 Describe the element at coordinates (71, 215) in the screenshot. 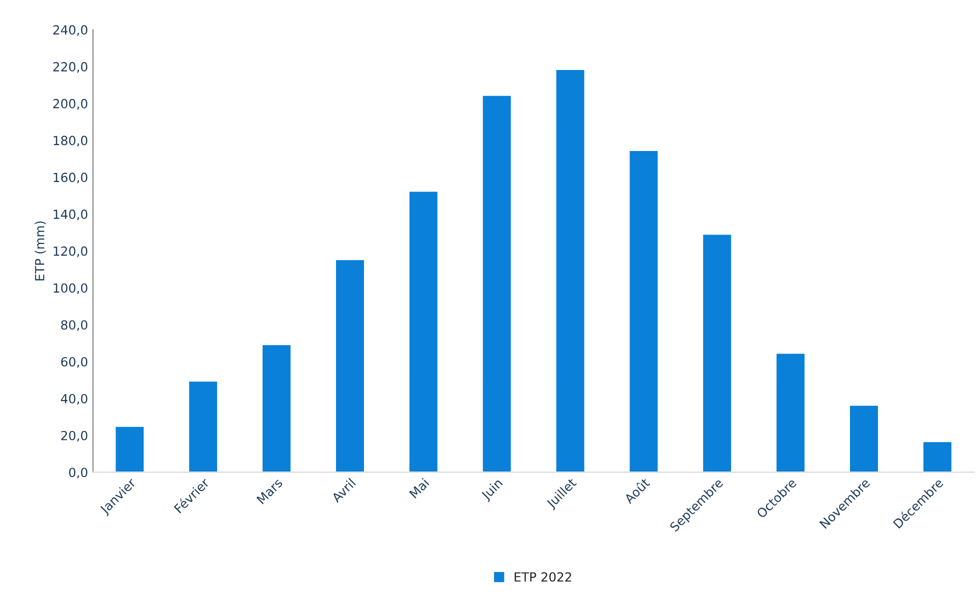

I see `y-tick-label: 140,0` at that location.